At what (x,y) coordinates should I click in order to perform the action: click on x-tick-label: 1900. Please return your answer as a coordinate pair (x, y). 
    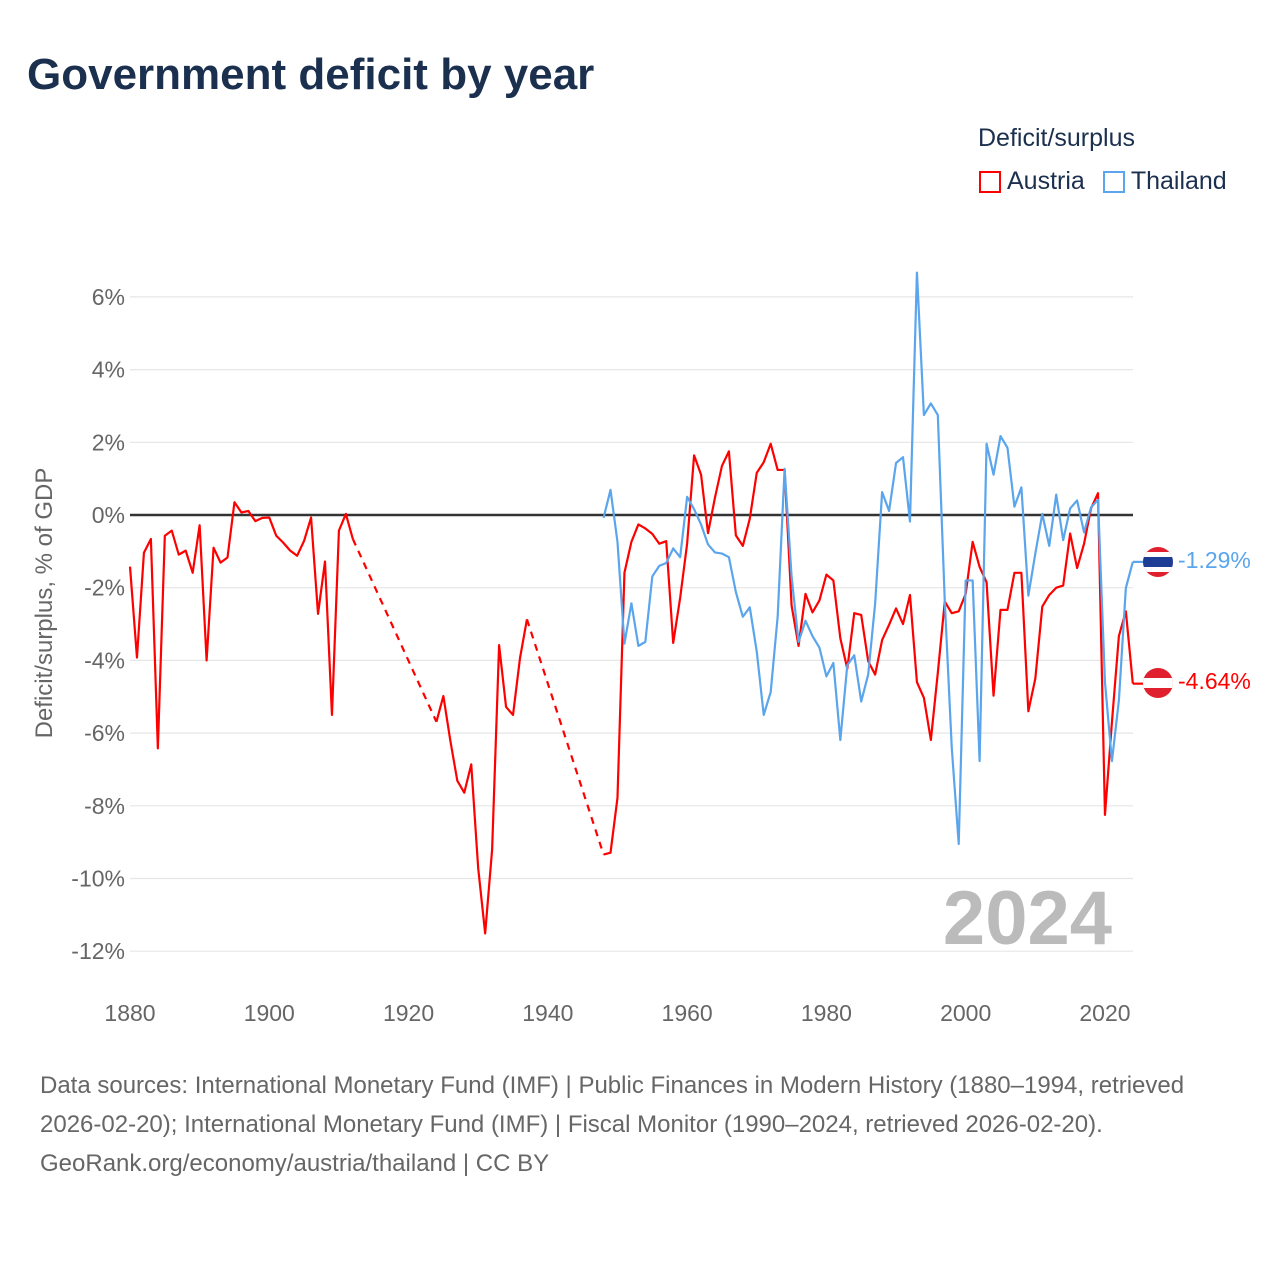
    Looking at the image, I should click on (269, 1013).